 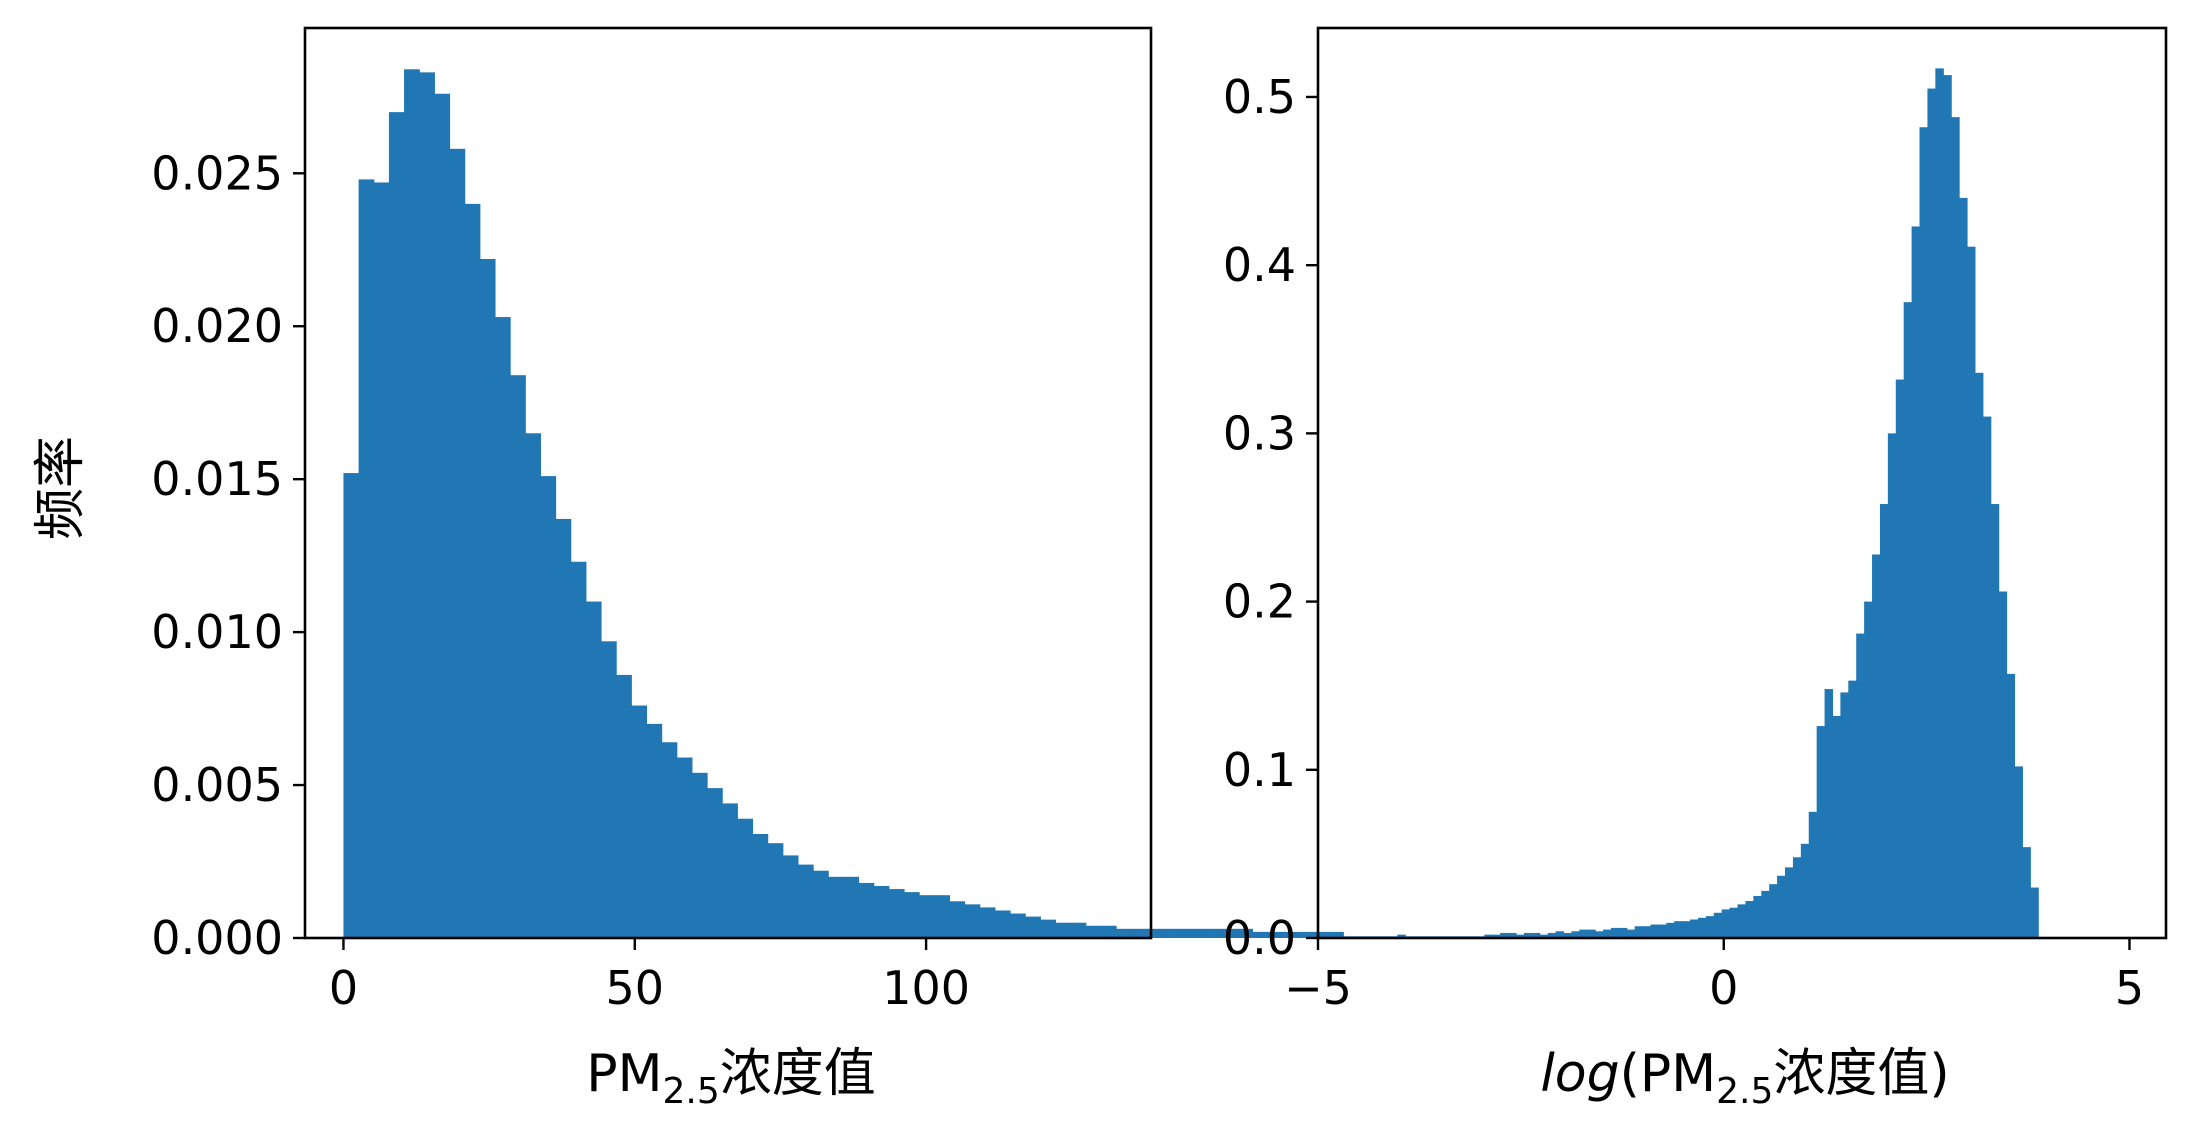 What do you see at coordinates (1318, 988) in the screenshot?
I see `right-x-tick-label: −5` at bounding box center [1318, 988].